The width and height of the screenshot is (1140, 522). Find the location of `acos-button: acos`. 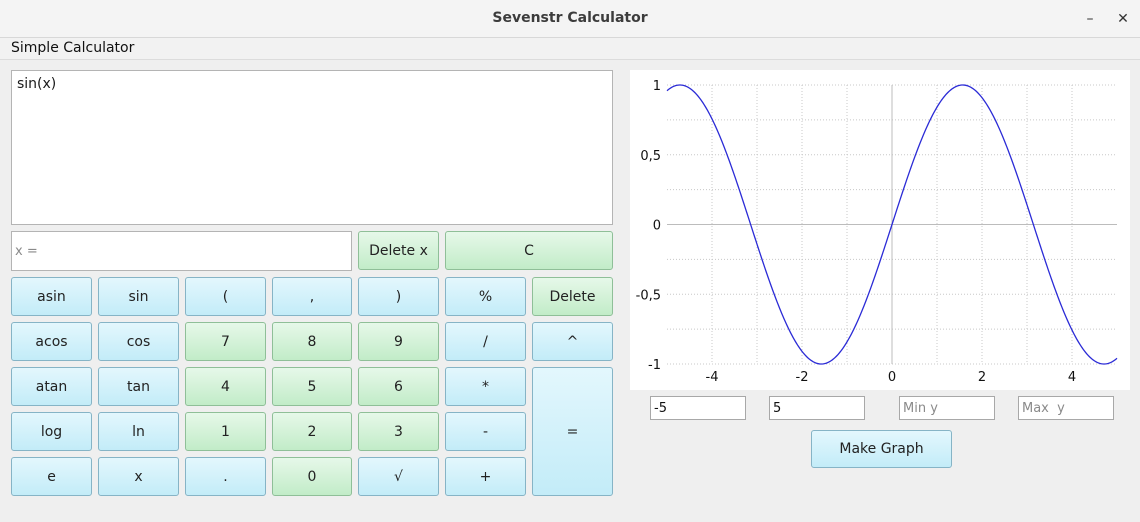

acos-button: acos is located at coordinates (51, 341).